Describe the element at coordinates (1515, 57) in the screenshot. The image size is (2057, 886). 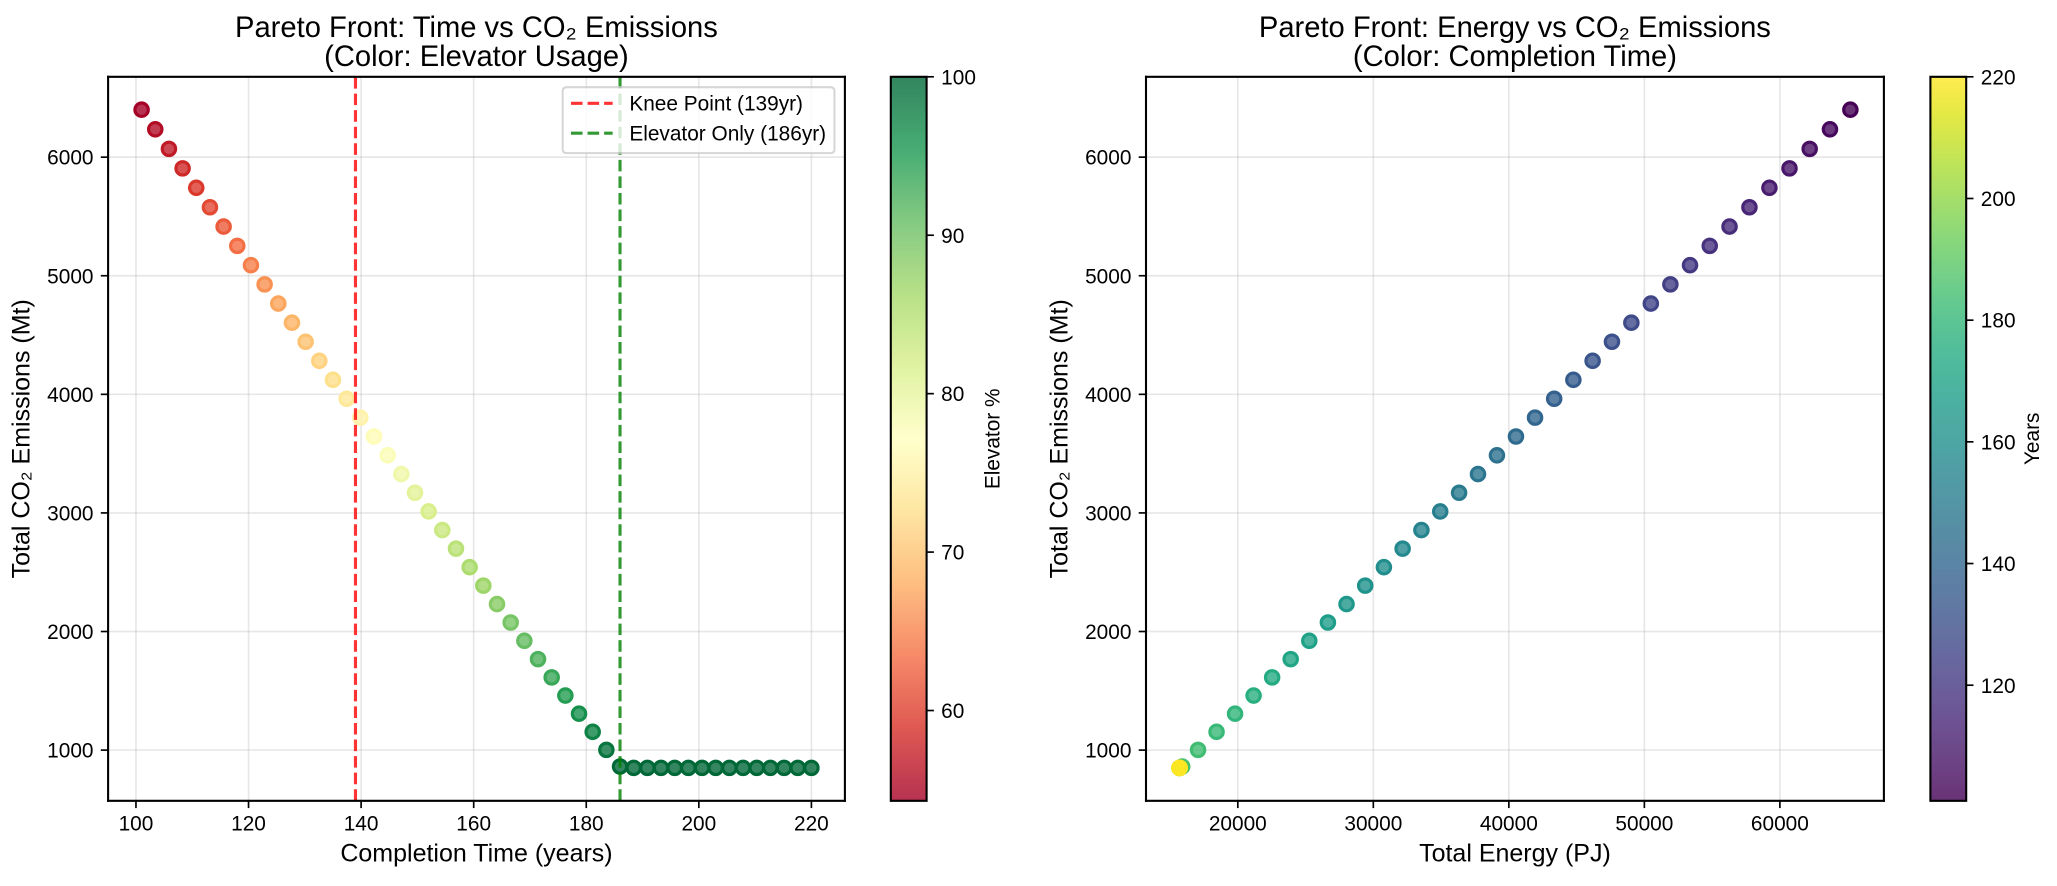
I see `svg-text: (Color: Completion Time)` at that location.